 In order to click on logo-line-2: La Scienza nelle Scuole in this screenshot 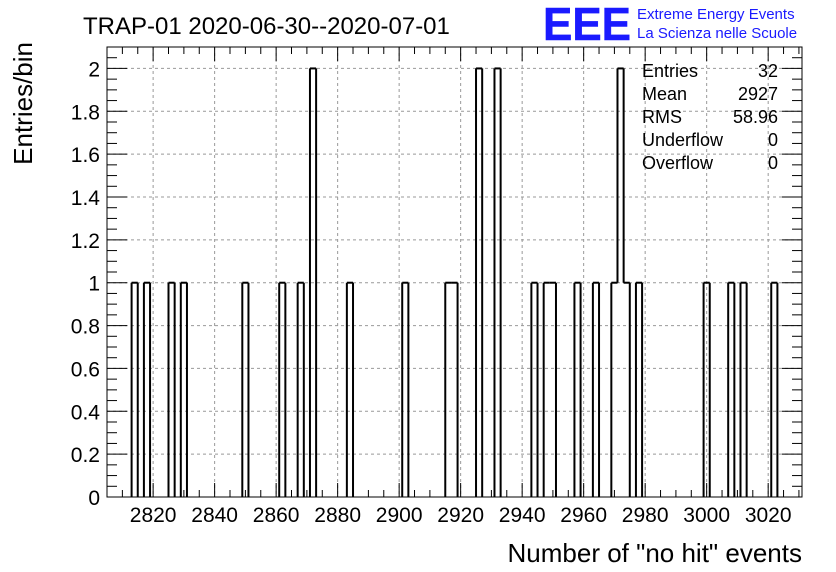, I will do `click(717, 33)`.